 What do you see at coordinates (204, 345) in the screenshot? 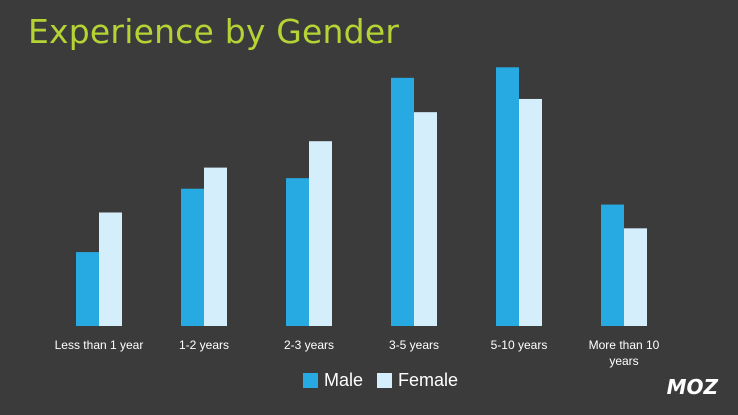
I see `x-tick-label-1: 1-2 years` at bounding box center [204, 345].